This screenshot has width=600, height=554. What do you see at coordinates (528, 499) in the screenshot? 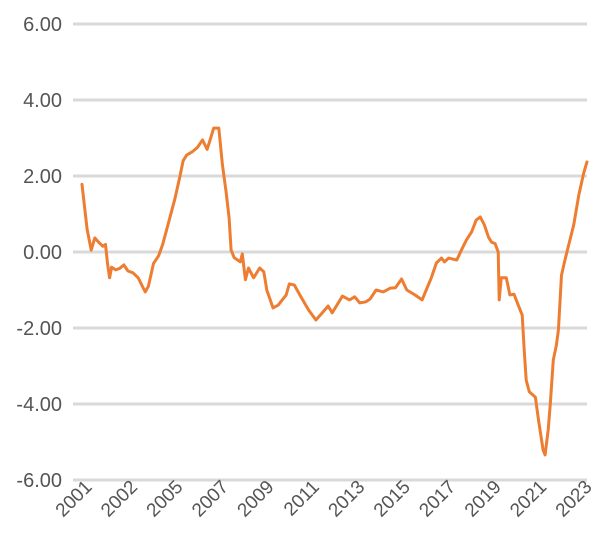
I see `x-tick-label: 2021` at bounding box center [528, 499].